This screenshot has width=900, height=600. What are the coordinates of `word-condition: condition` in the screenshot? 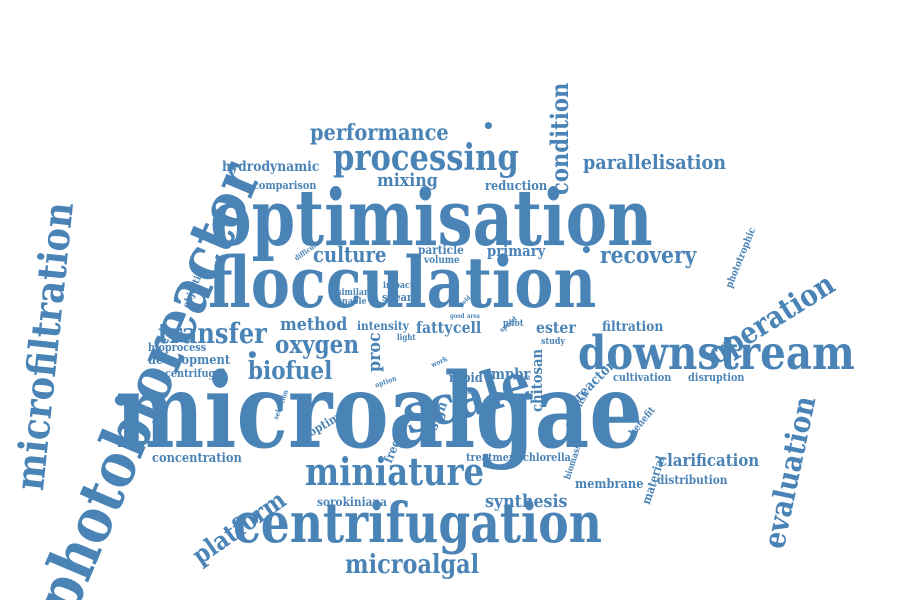 It's located at (559, 138).